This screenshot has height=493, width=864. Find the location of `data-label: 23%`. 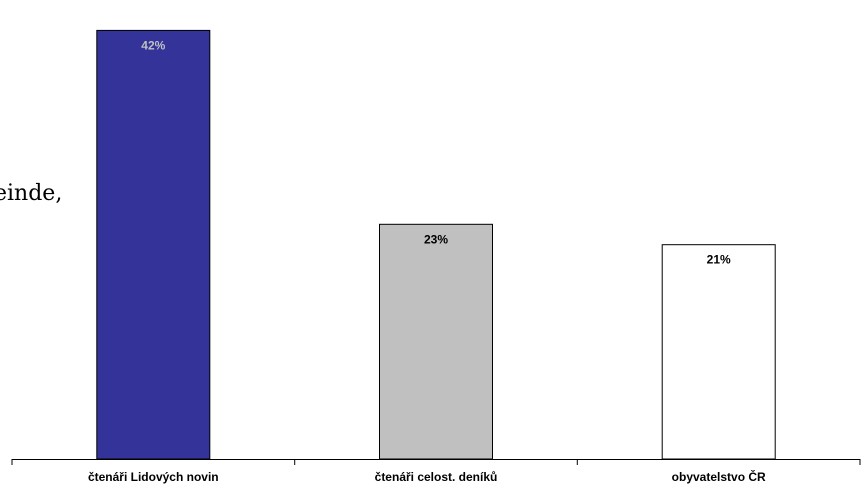

data-label: 23% is located at coordinates (436, 239).